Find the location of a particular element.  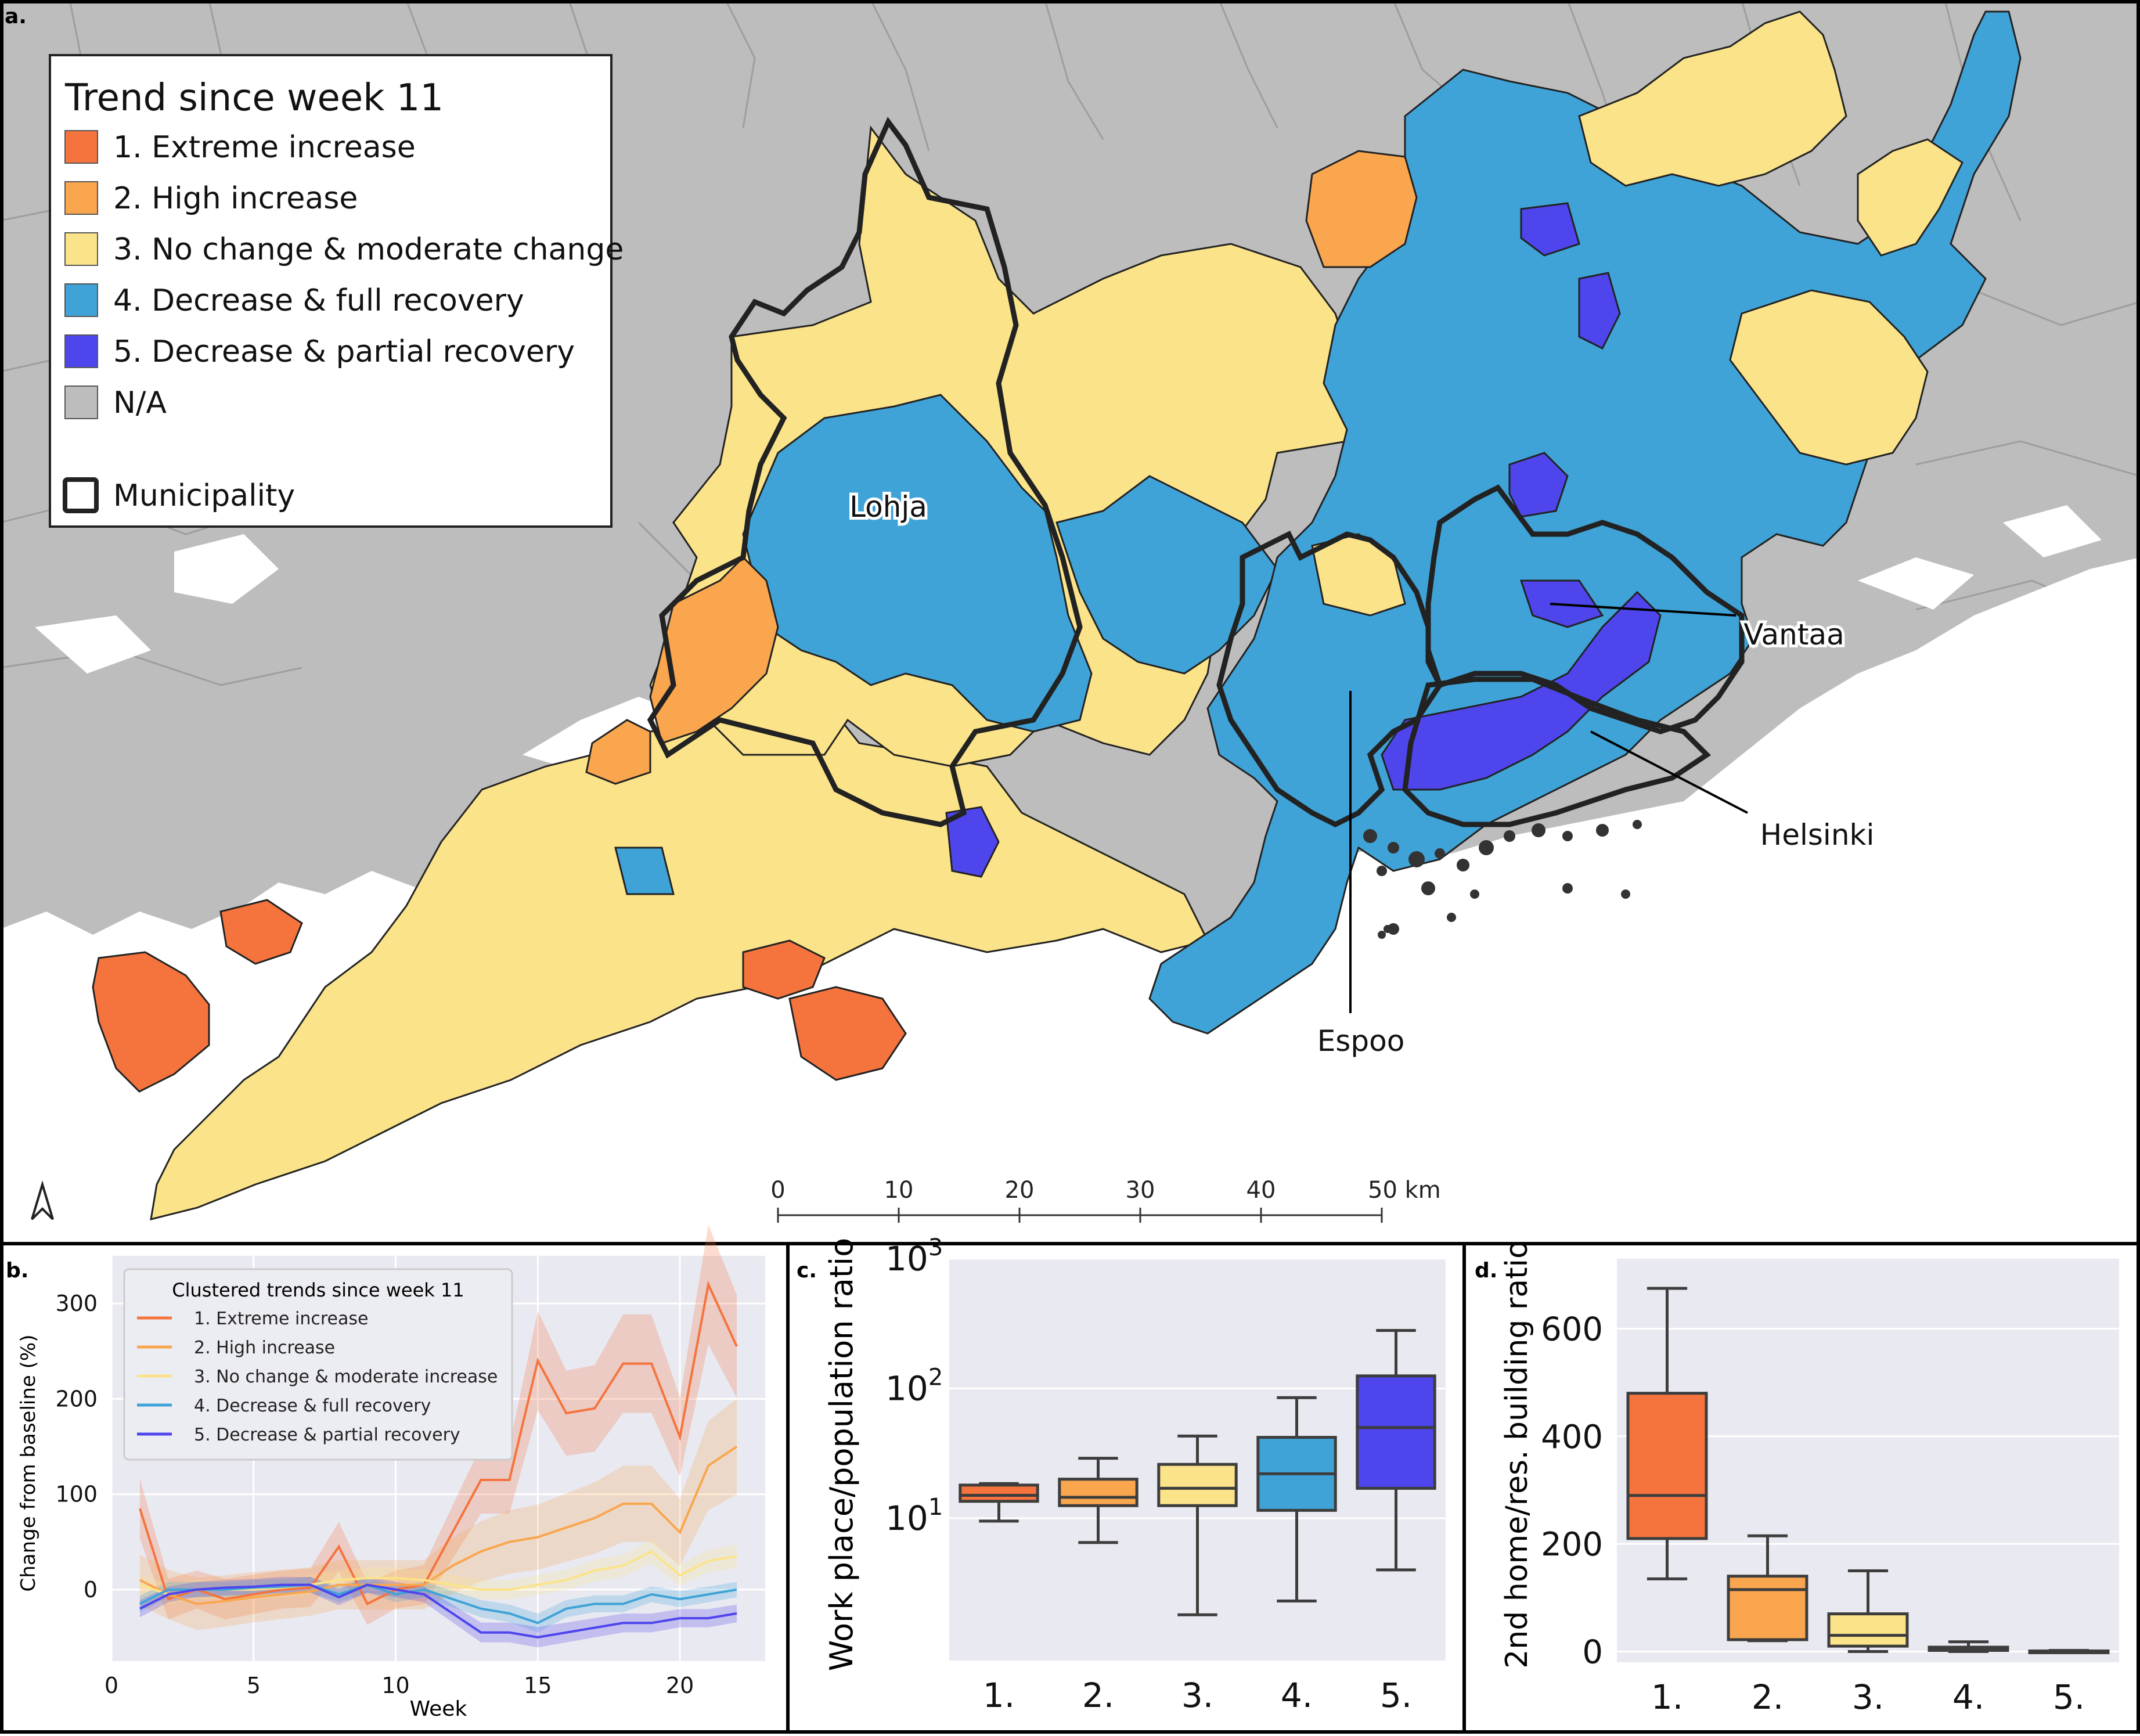

box-category-label: 1. is located at coordinates (1667, 1697).